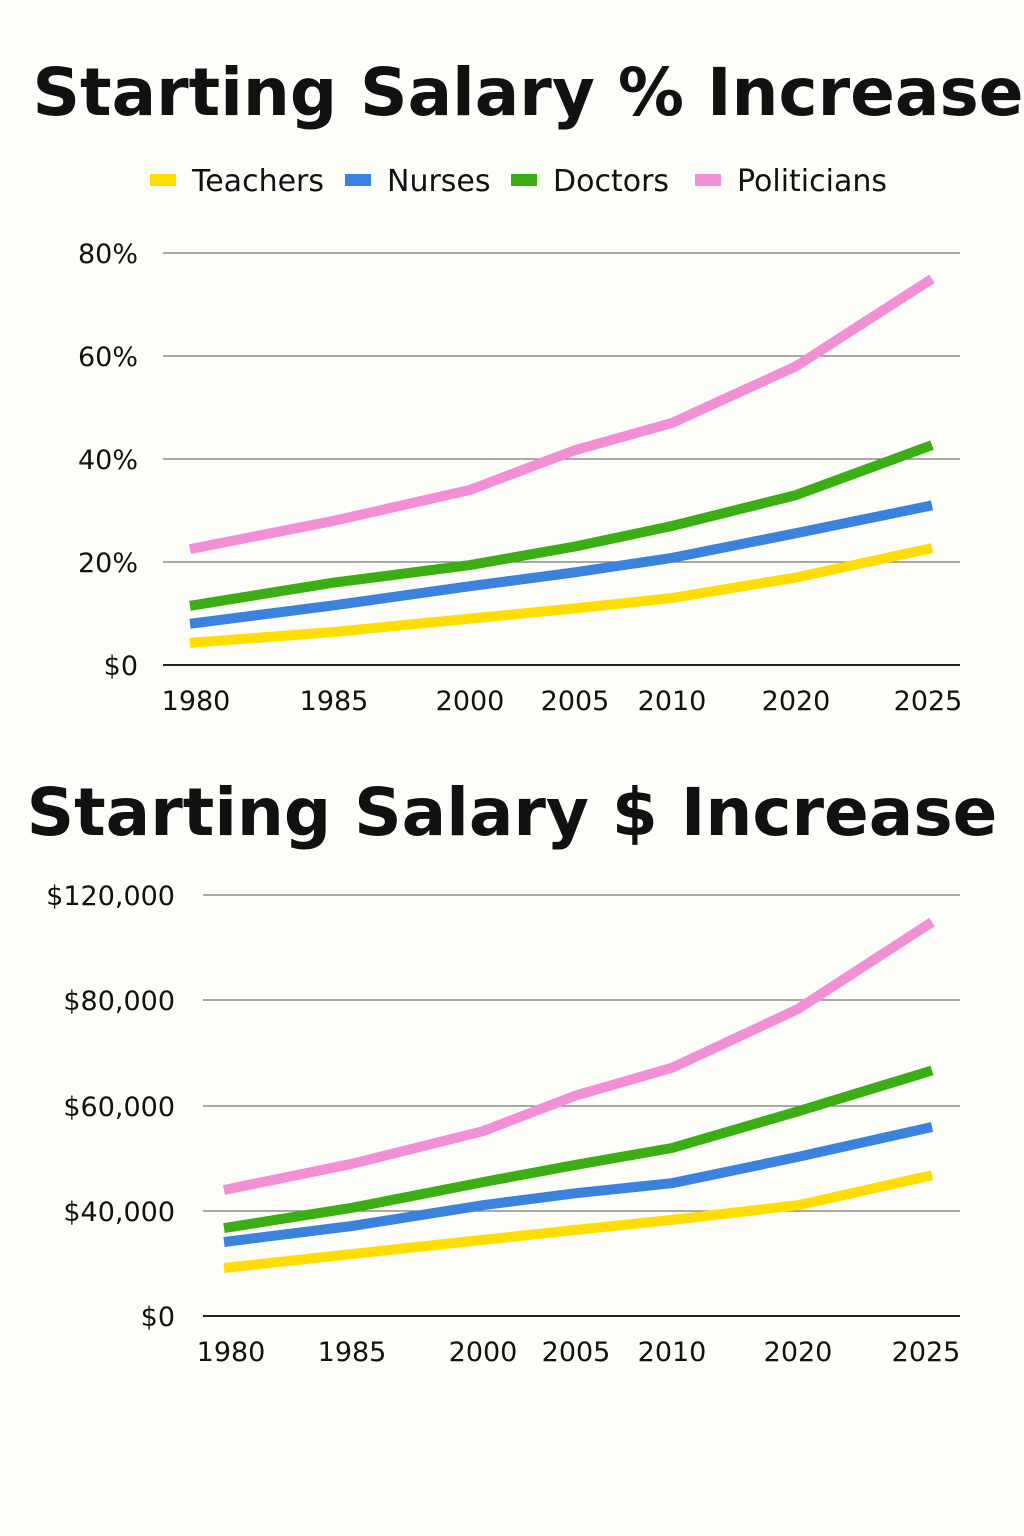 Image resolution: width=1024 pixels, height=1536 pixels. Describe the element at coordinates (524, 180) in the screenshot. I see `legend-swatch-doctors` at that location.